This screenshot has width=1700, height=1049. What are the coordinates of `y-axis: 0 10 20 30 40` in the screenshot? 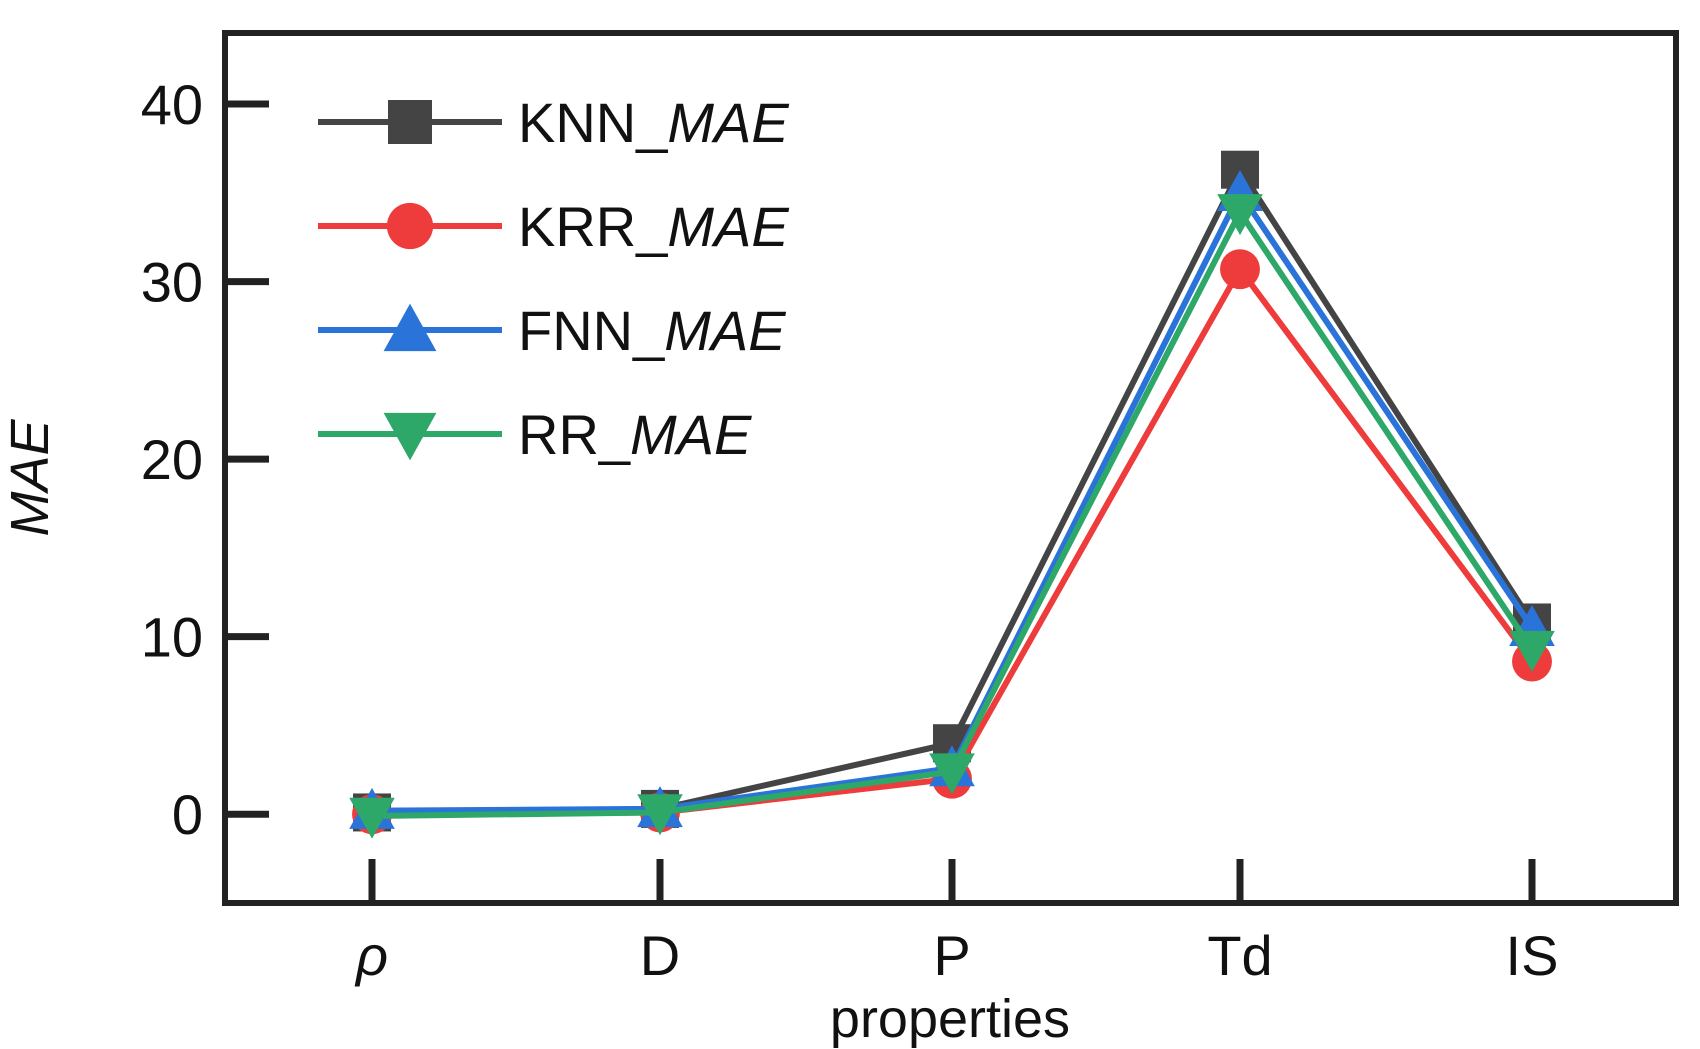 It's located at (205, 459).